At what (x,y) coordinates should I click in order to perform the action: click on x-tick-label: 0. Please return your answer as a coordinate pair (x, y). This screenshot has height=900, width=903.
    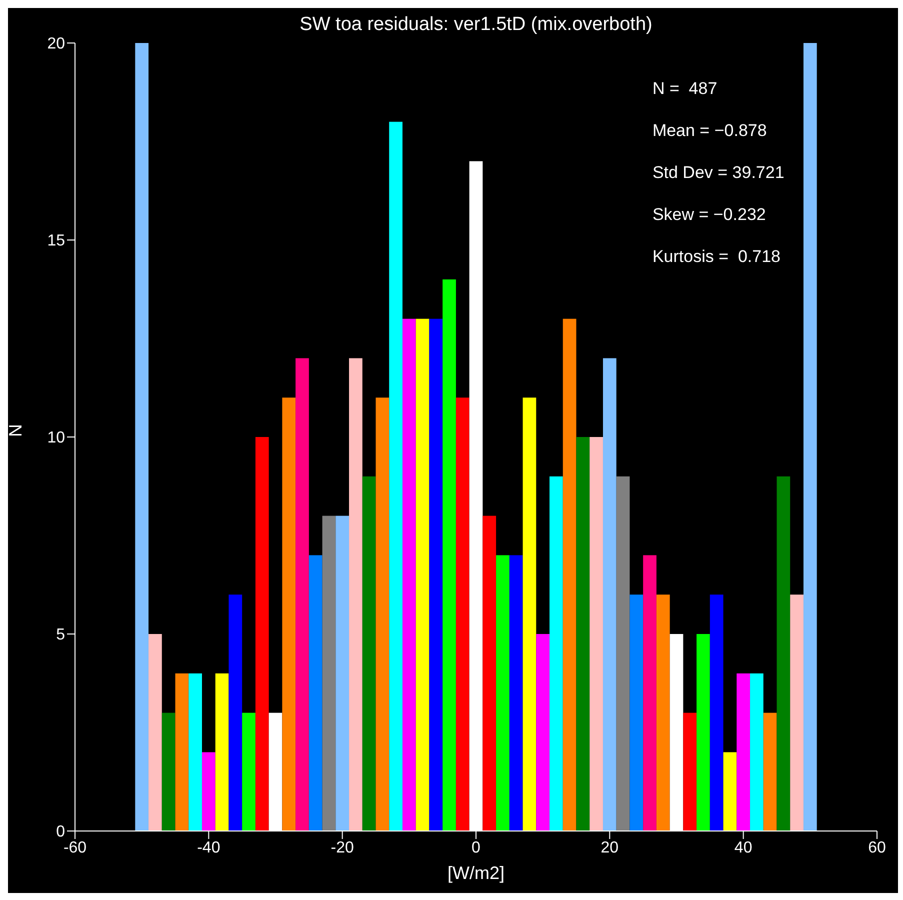
    Looking at the image, I should click on (476, 847).